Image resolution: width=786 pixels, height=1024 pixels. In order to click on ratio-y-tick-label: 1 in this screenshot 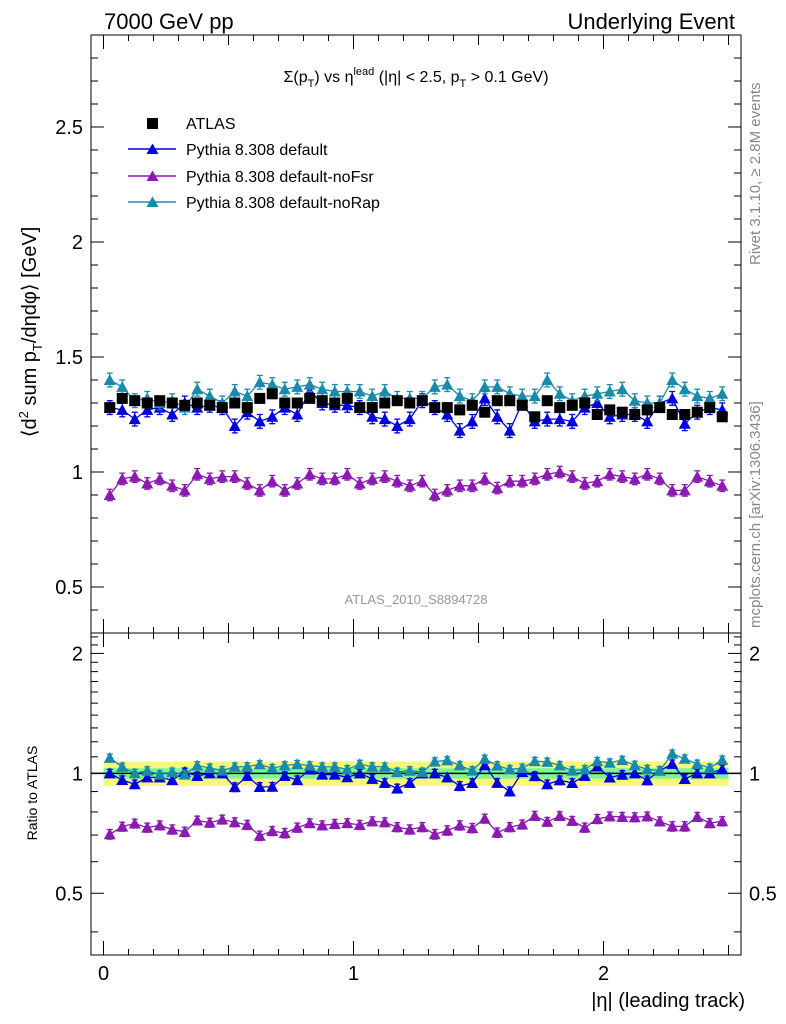, I will do `click(77, 774)`.